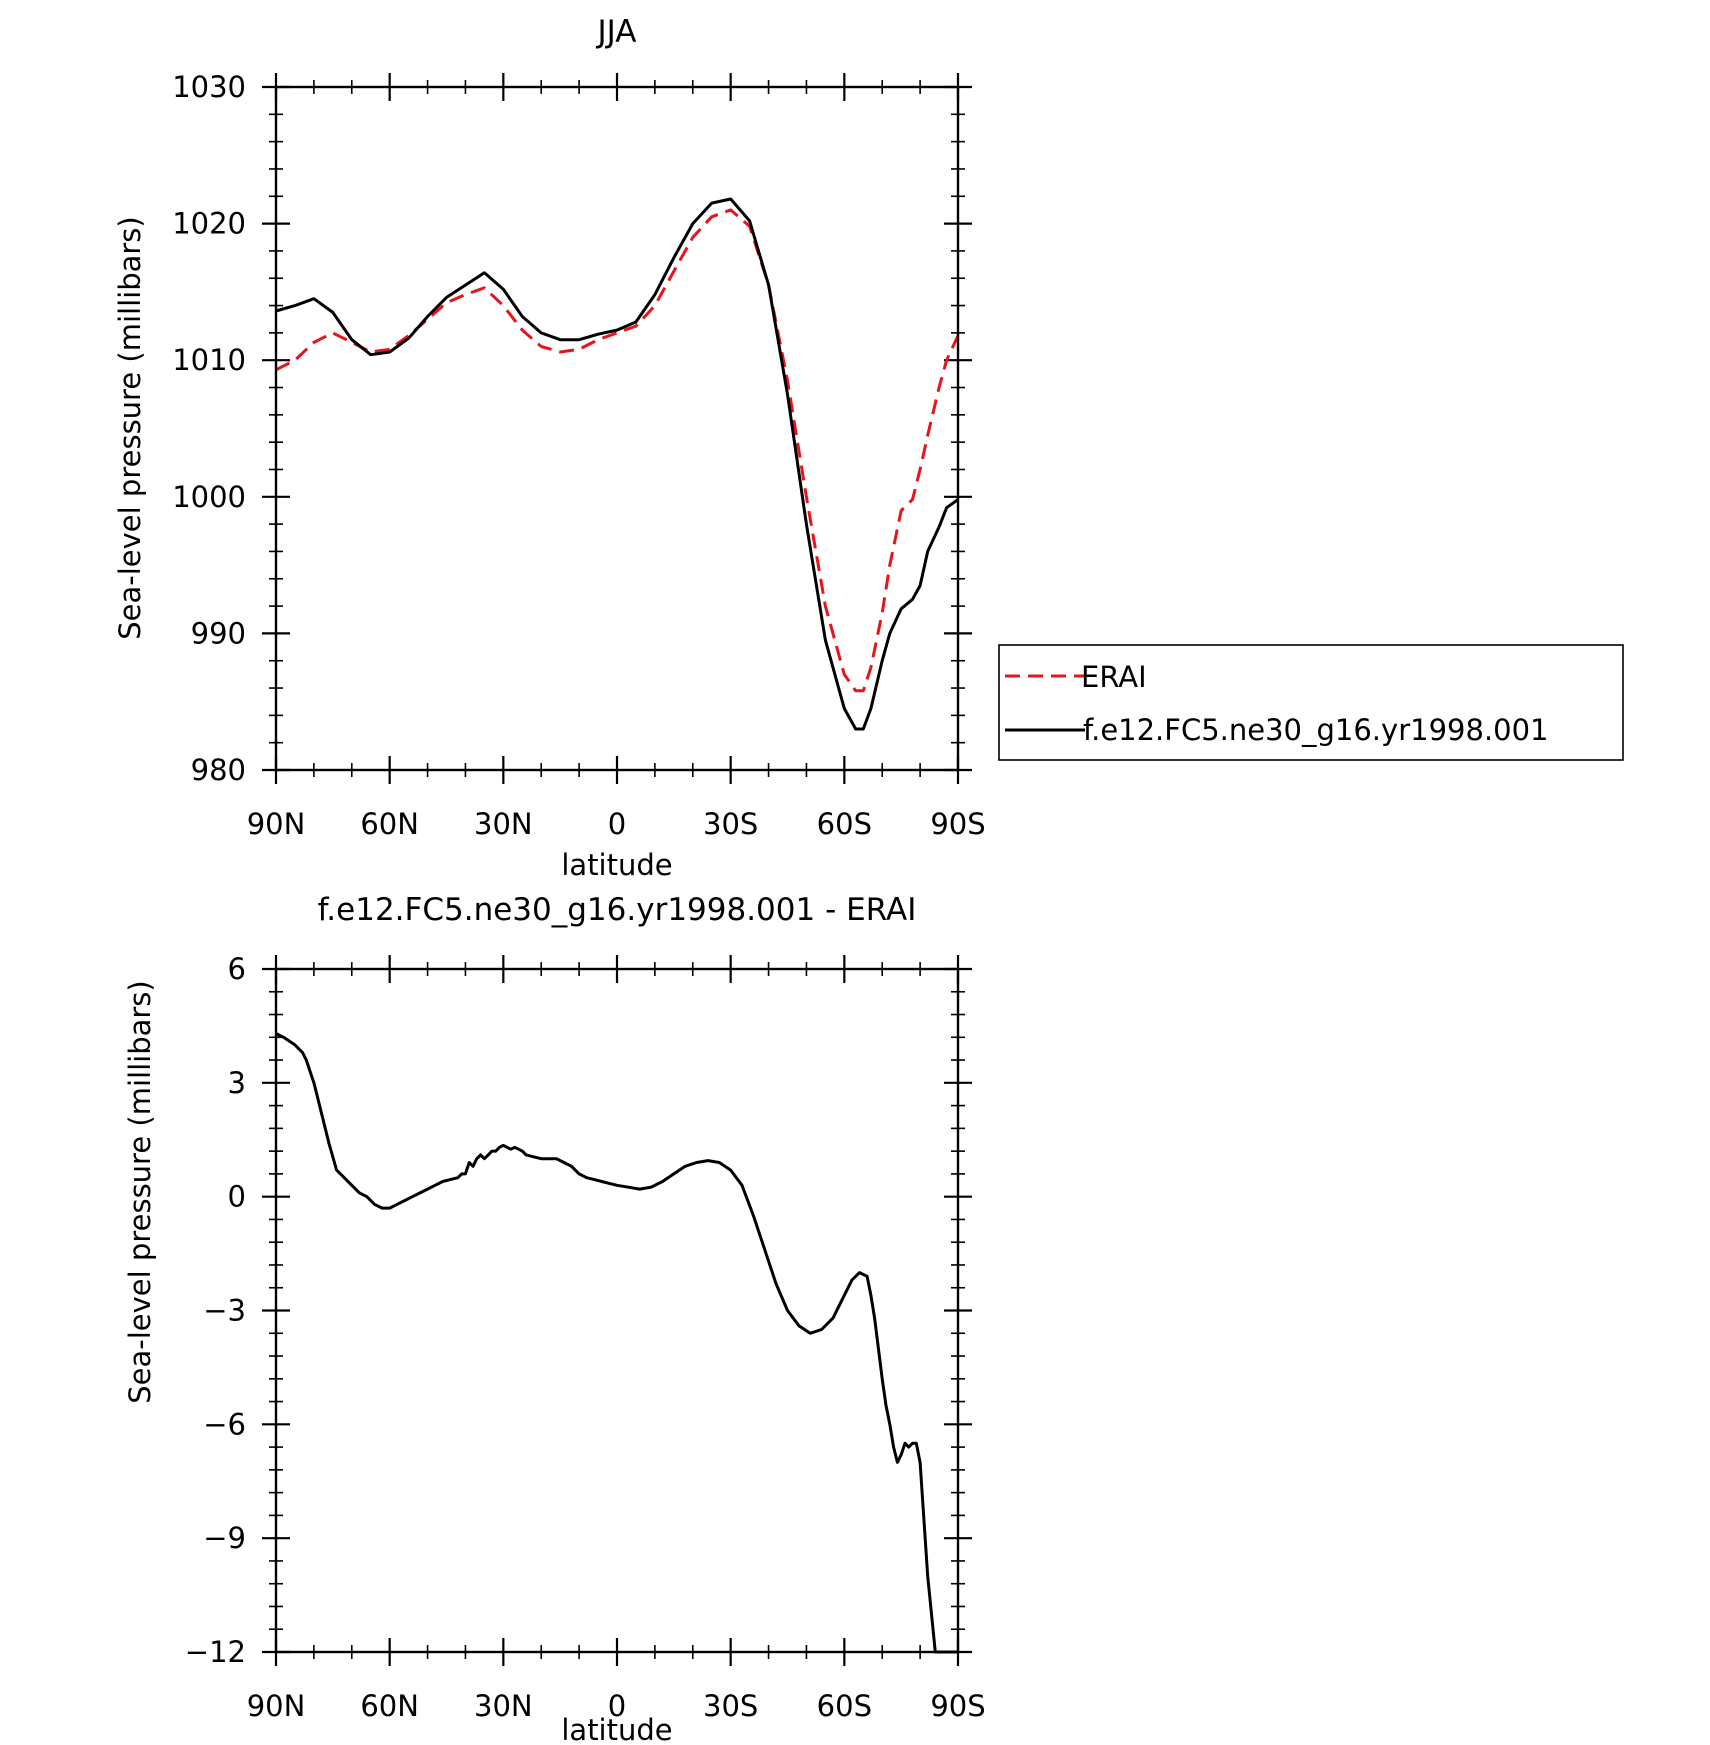  Describe the element at coordinates (209, 87) in the screenshot. I see `y-tick-label: 1030` at that location.